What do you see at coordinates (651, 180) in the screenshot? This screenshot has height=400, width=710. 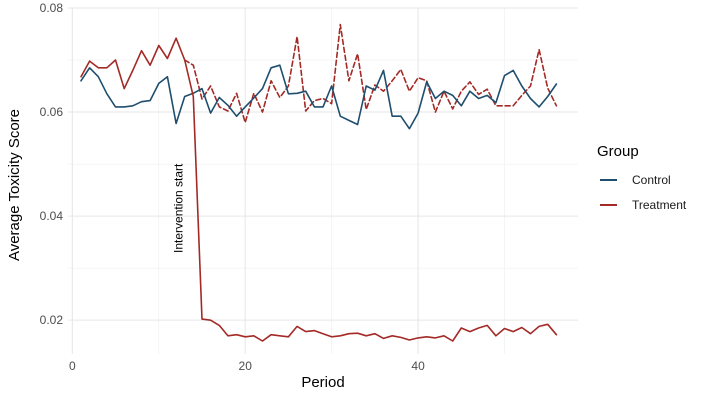 I see `legend-label-control: Control` at bounding box center [651, 180].